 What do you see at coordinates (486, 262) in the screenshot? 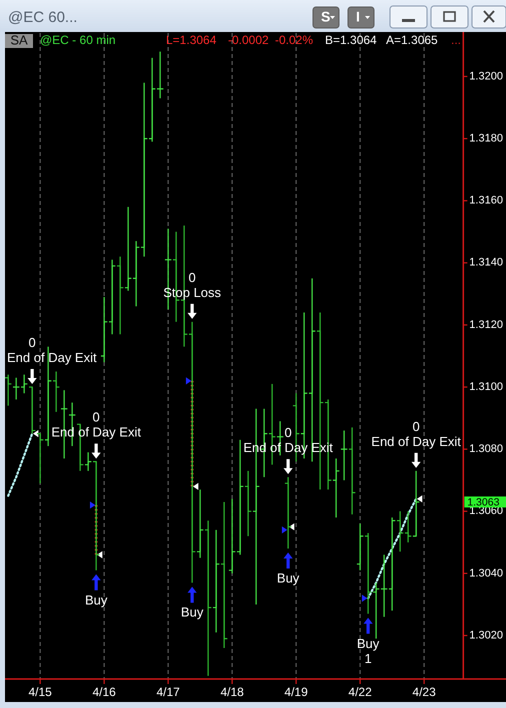
I see `y-tick-label: 1.3140` at bounding box center [486, 262].